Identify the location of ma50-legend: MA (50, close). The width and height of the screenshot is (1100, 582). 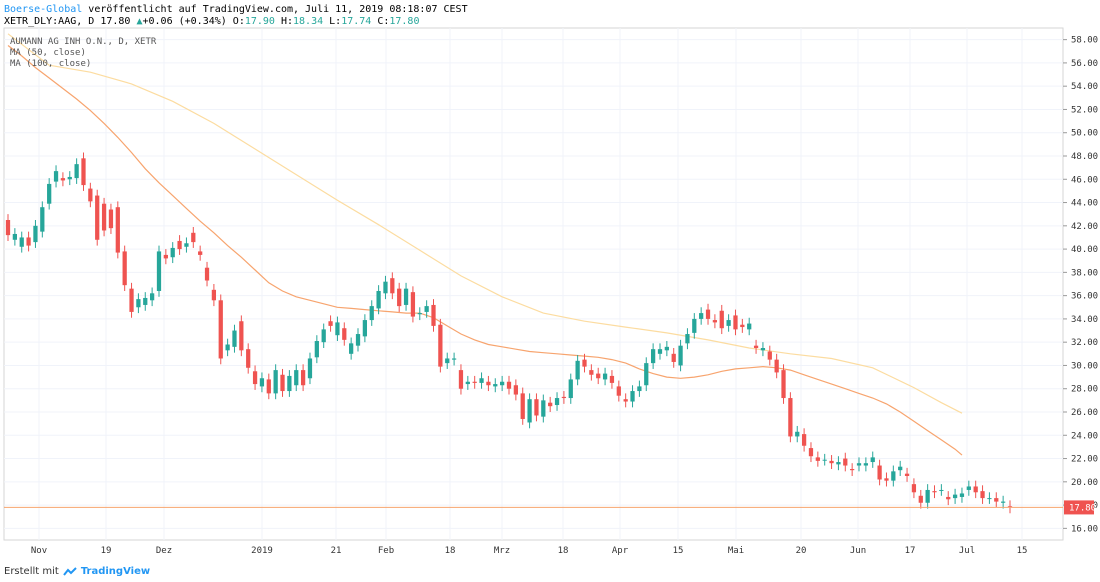
(48, 53).